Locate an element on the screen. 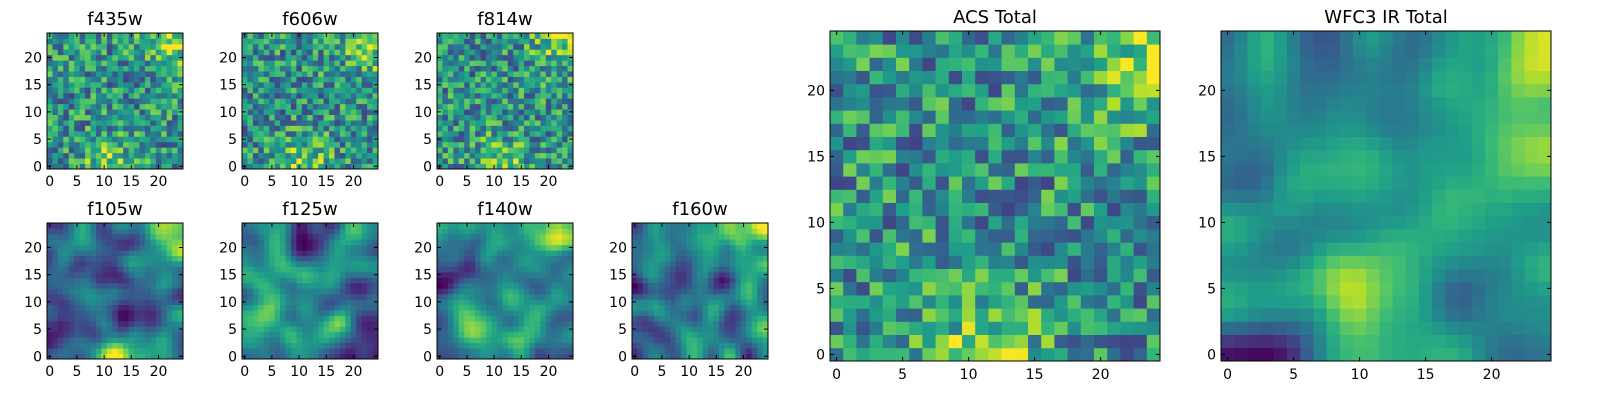 The width and height of the screenshot is (1600, 400). y-tick-label: 10 is located at coordinates (423, 303).